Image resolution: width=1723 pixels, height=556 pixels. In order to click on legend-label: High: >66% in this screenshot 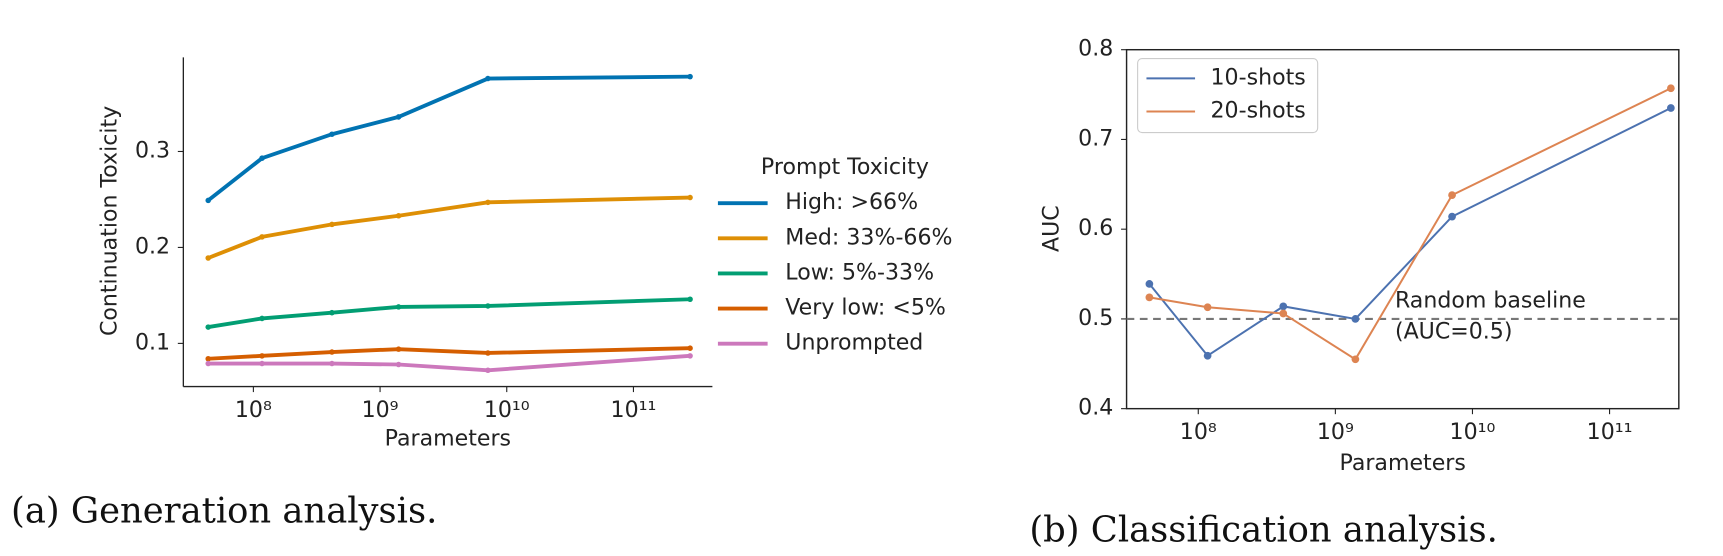, I will do `click(851, 202)`.